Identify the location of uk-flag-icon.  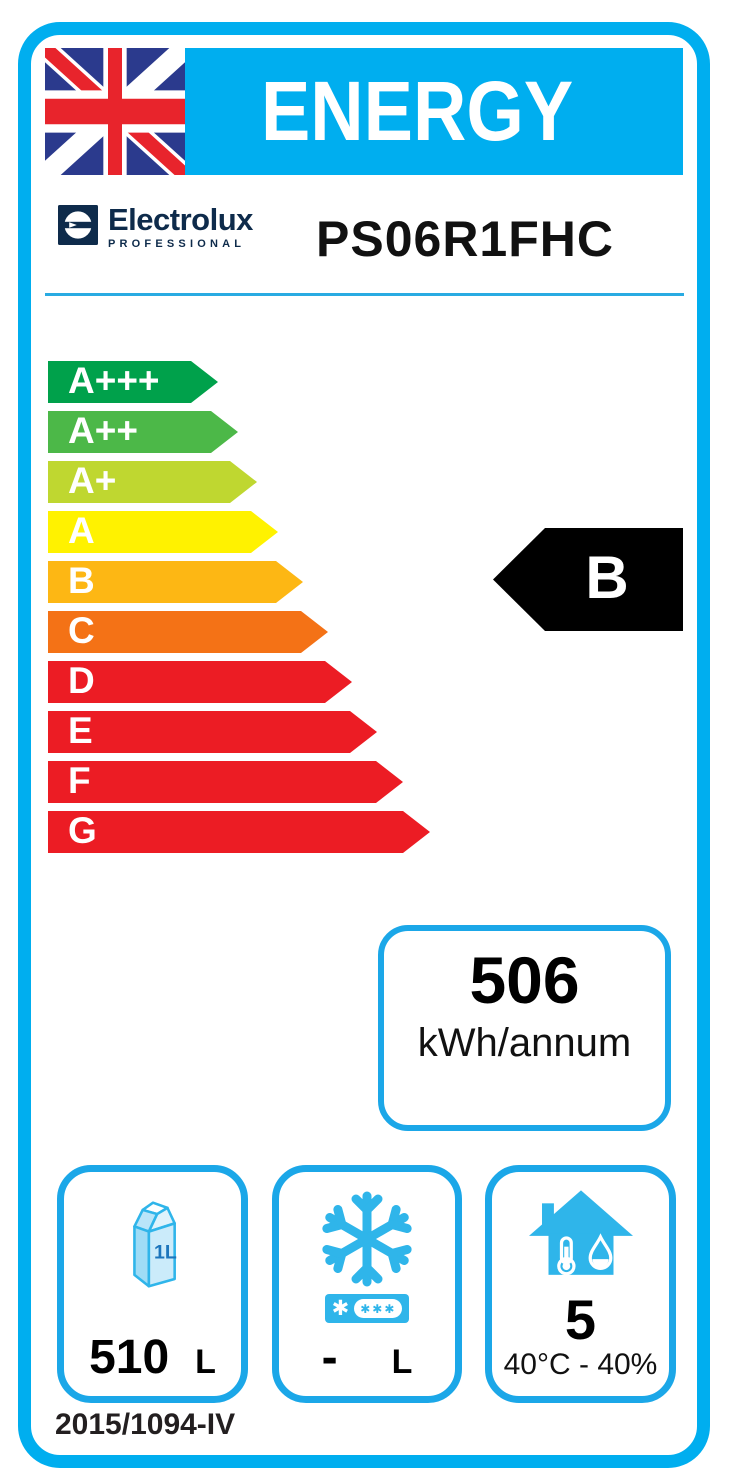
(115, 111).